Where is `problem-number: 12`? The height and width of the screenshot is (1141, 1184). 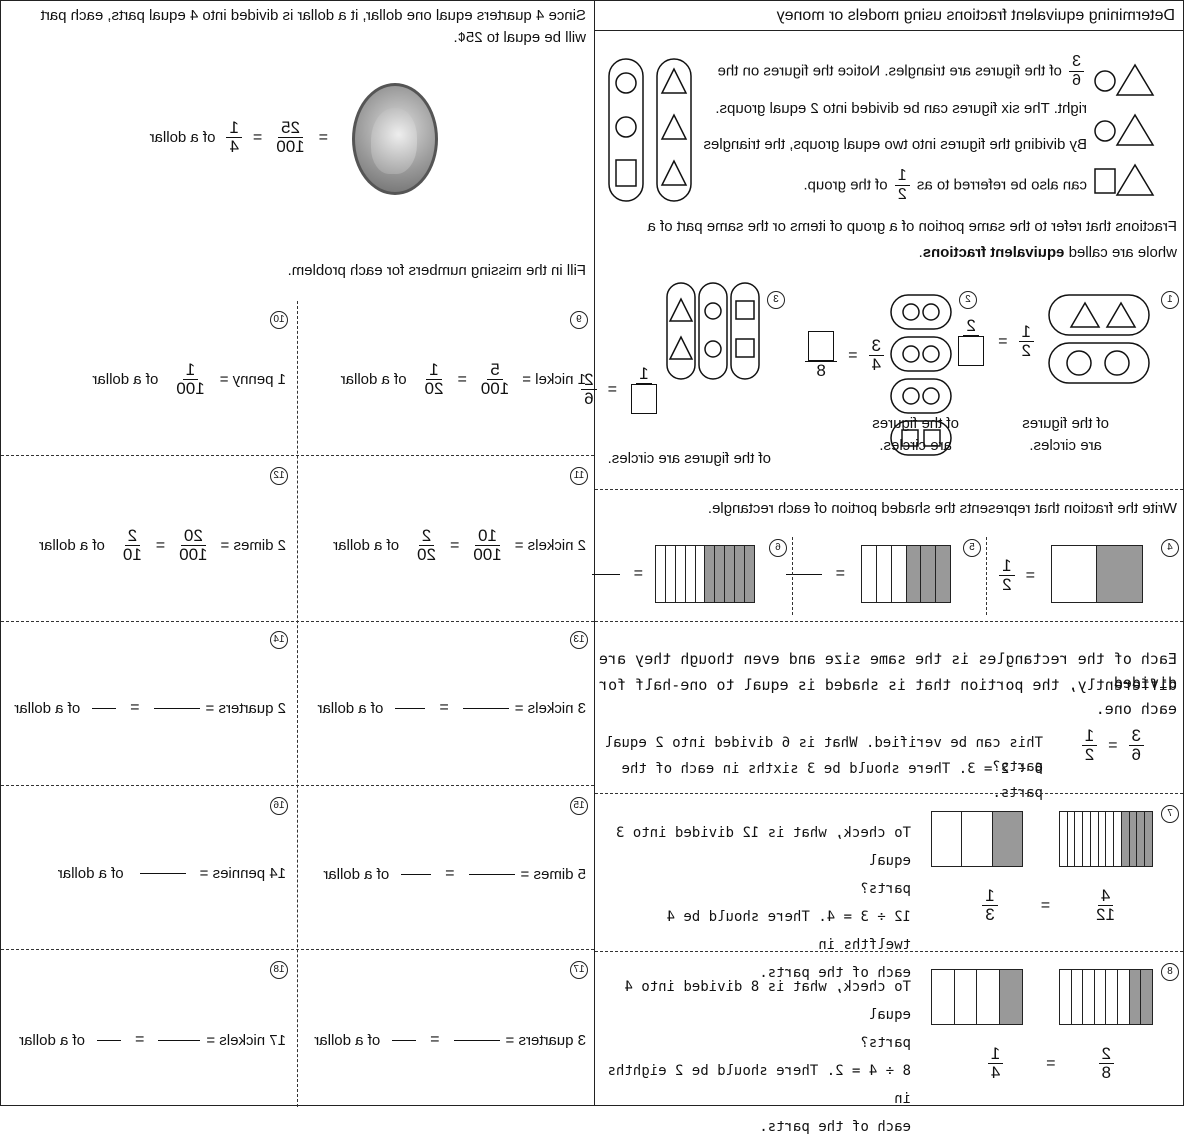
problem-number: 12 is located at coordinates (279, 476).